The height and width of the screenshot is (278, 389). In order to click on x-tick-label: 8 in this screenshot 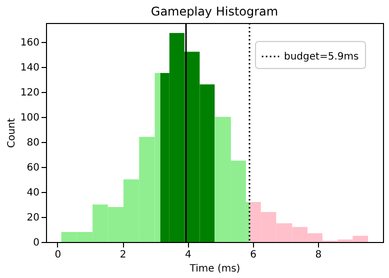, I will do `click(318, 255)`.